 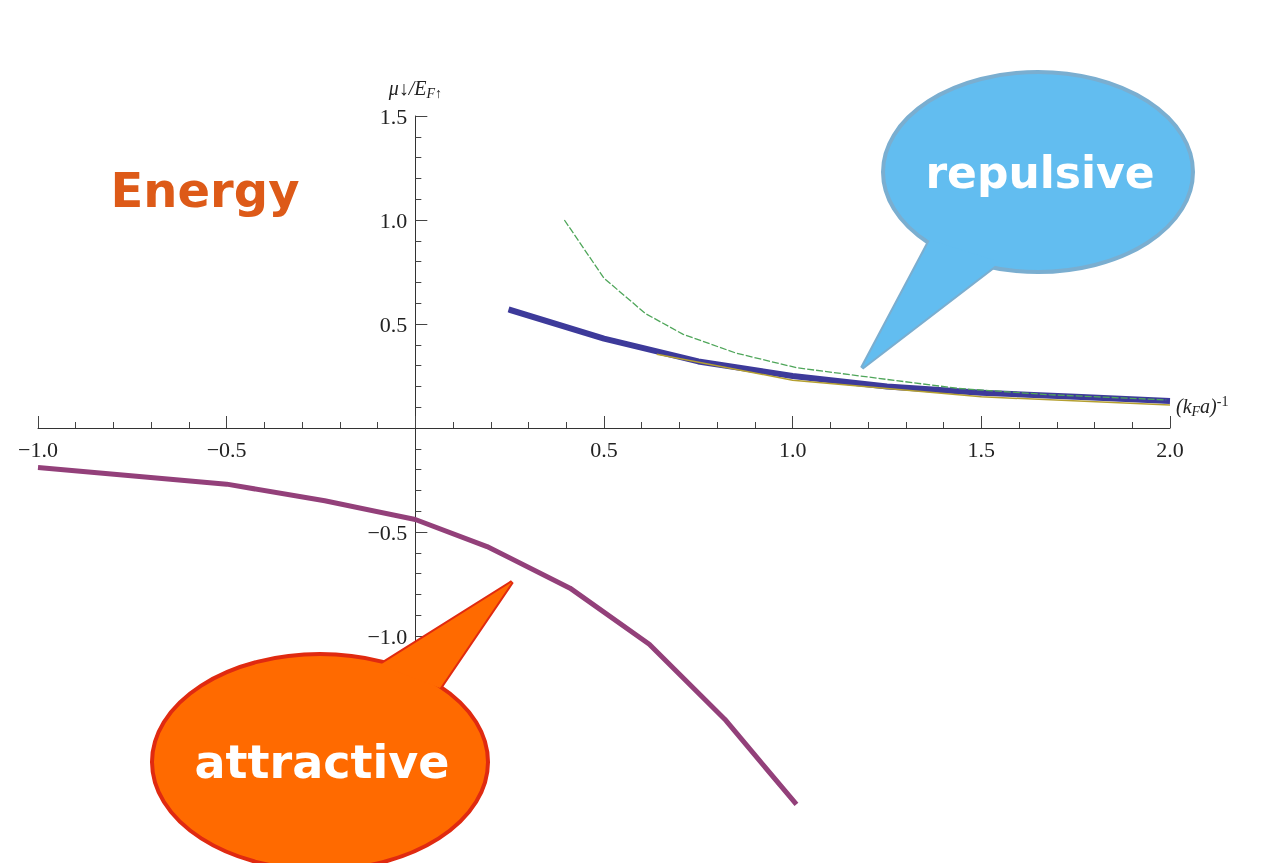 What do you see at coordinates (981, 449) in the screenshot?
I see `x-tick-label: 1.5` at bounding box center [981, 449].